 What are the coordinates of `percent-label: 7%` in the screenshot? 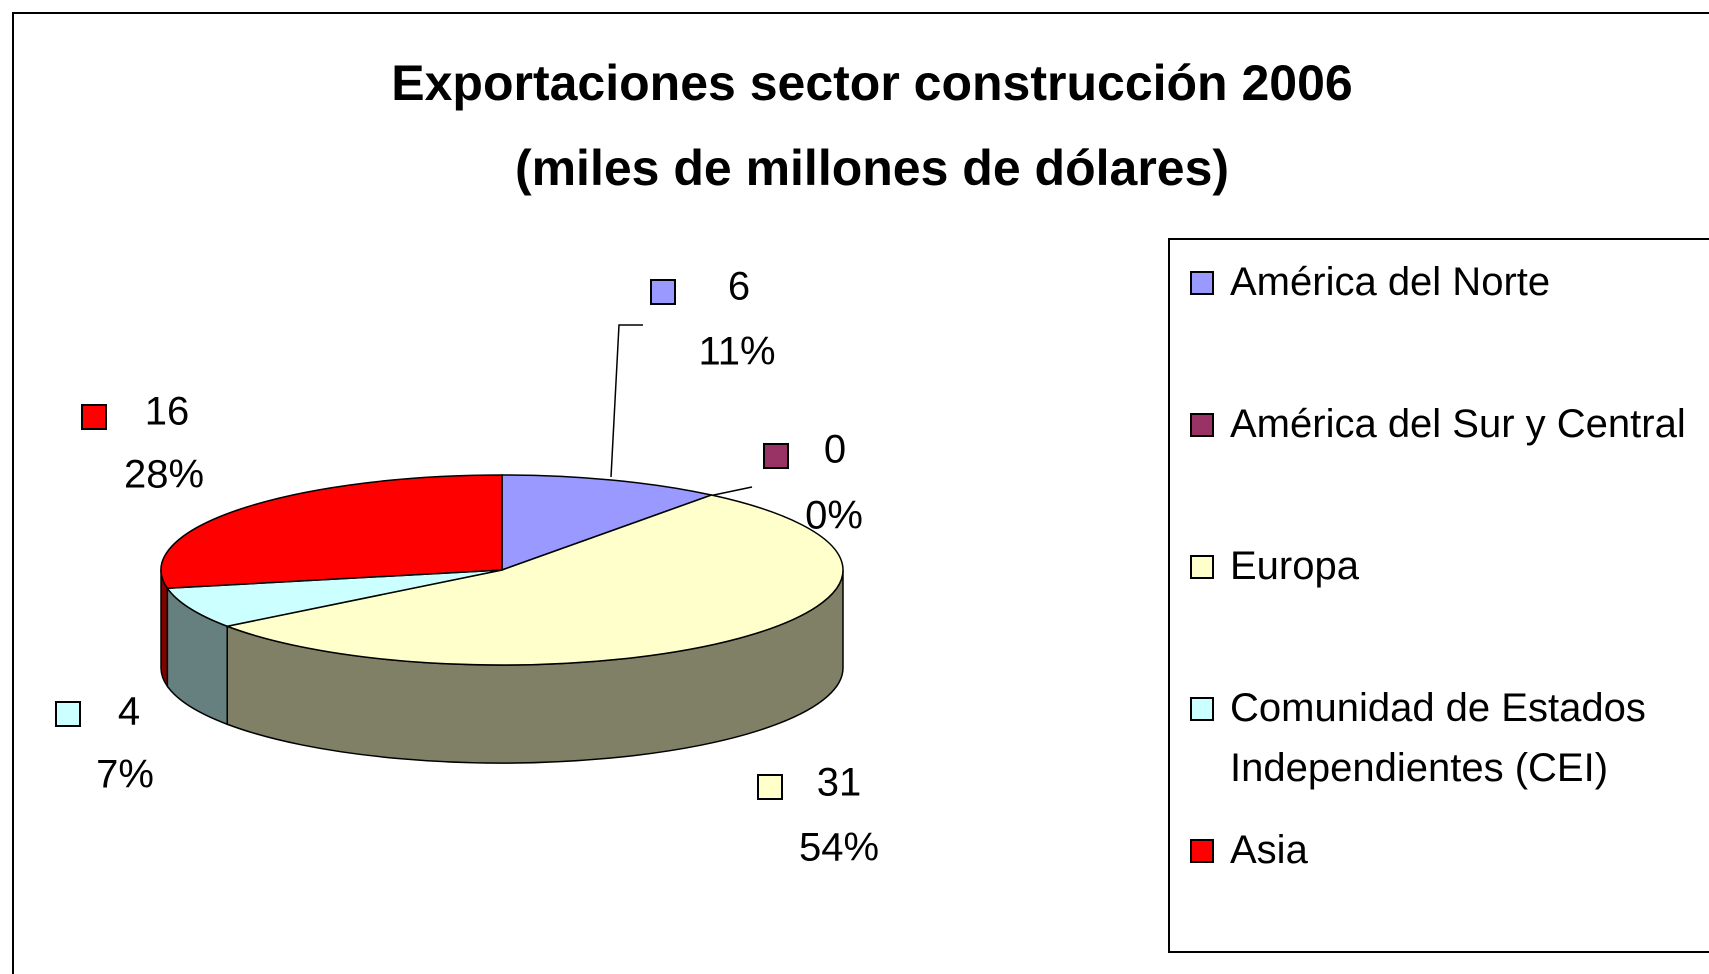 It's located at (125, 775).